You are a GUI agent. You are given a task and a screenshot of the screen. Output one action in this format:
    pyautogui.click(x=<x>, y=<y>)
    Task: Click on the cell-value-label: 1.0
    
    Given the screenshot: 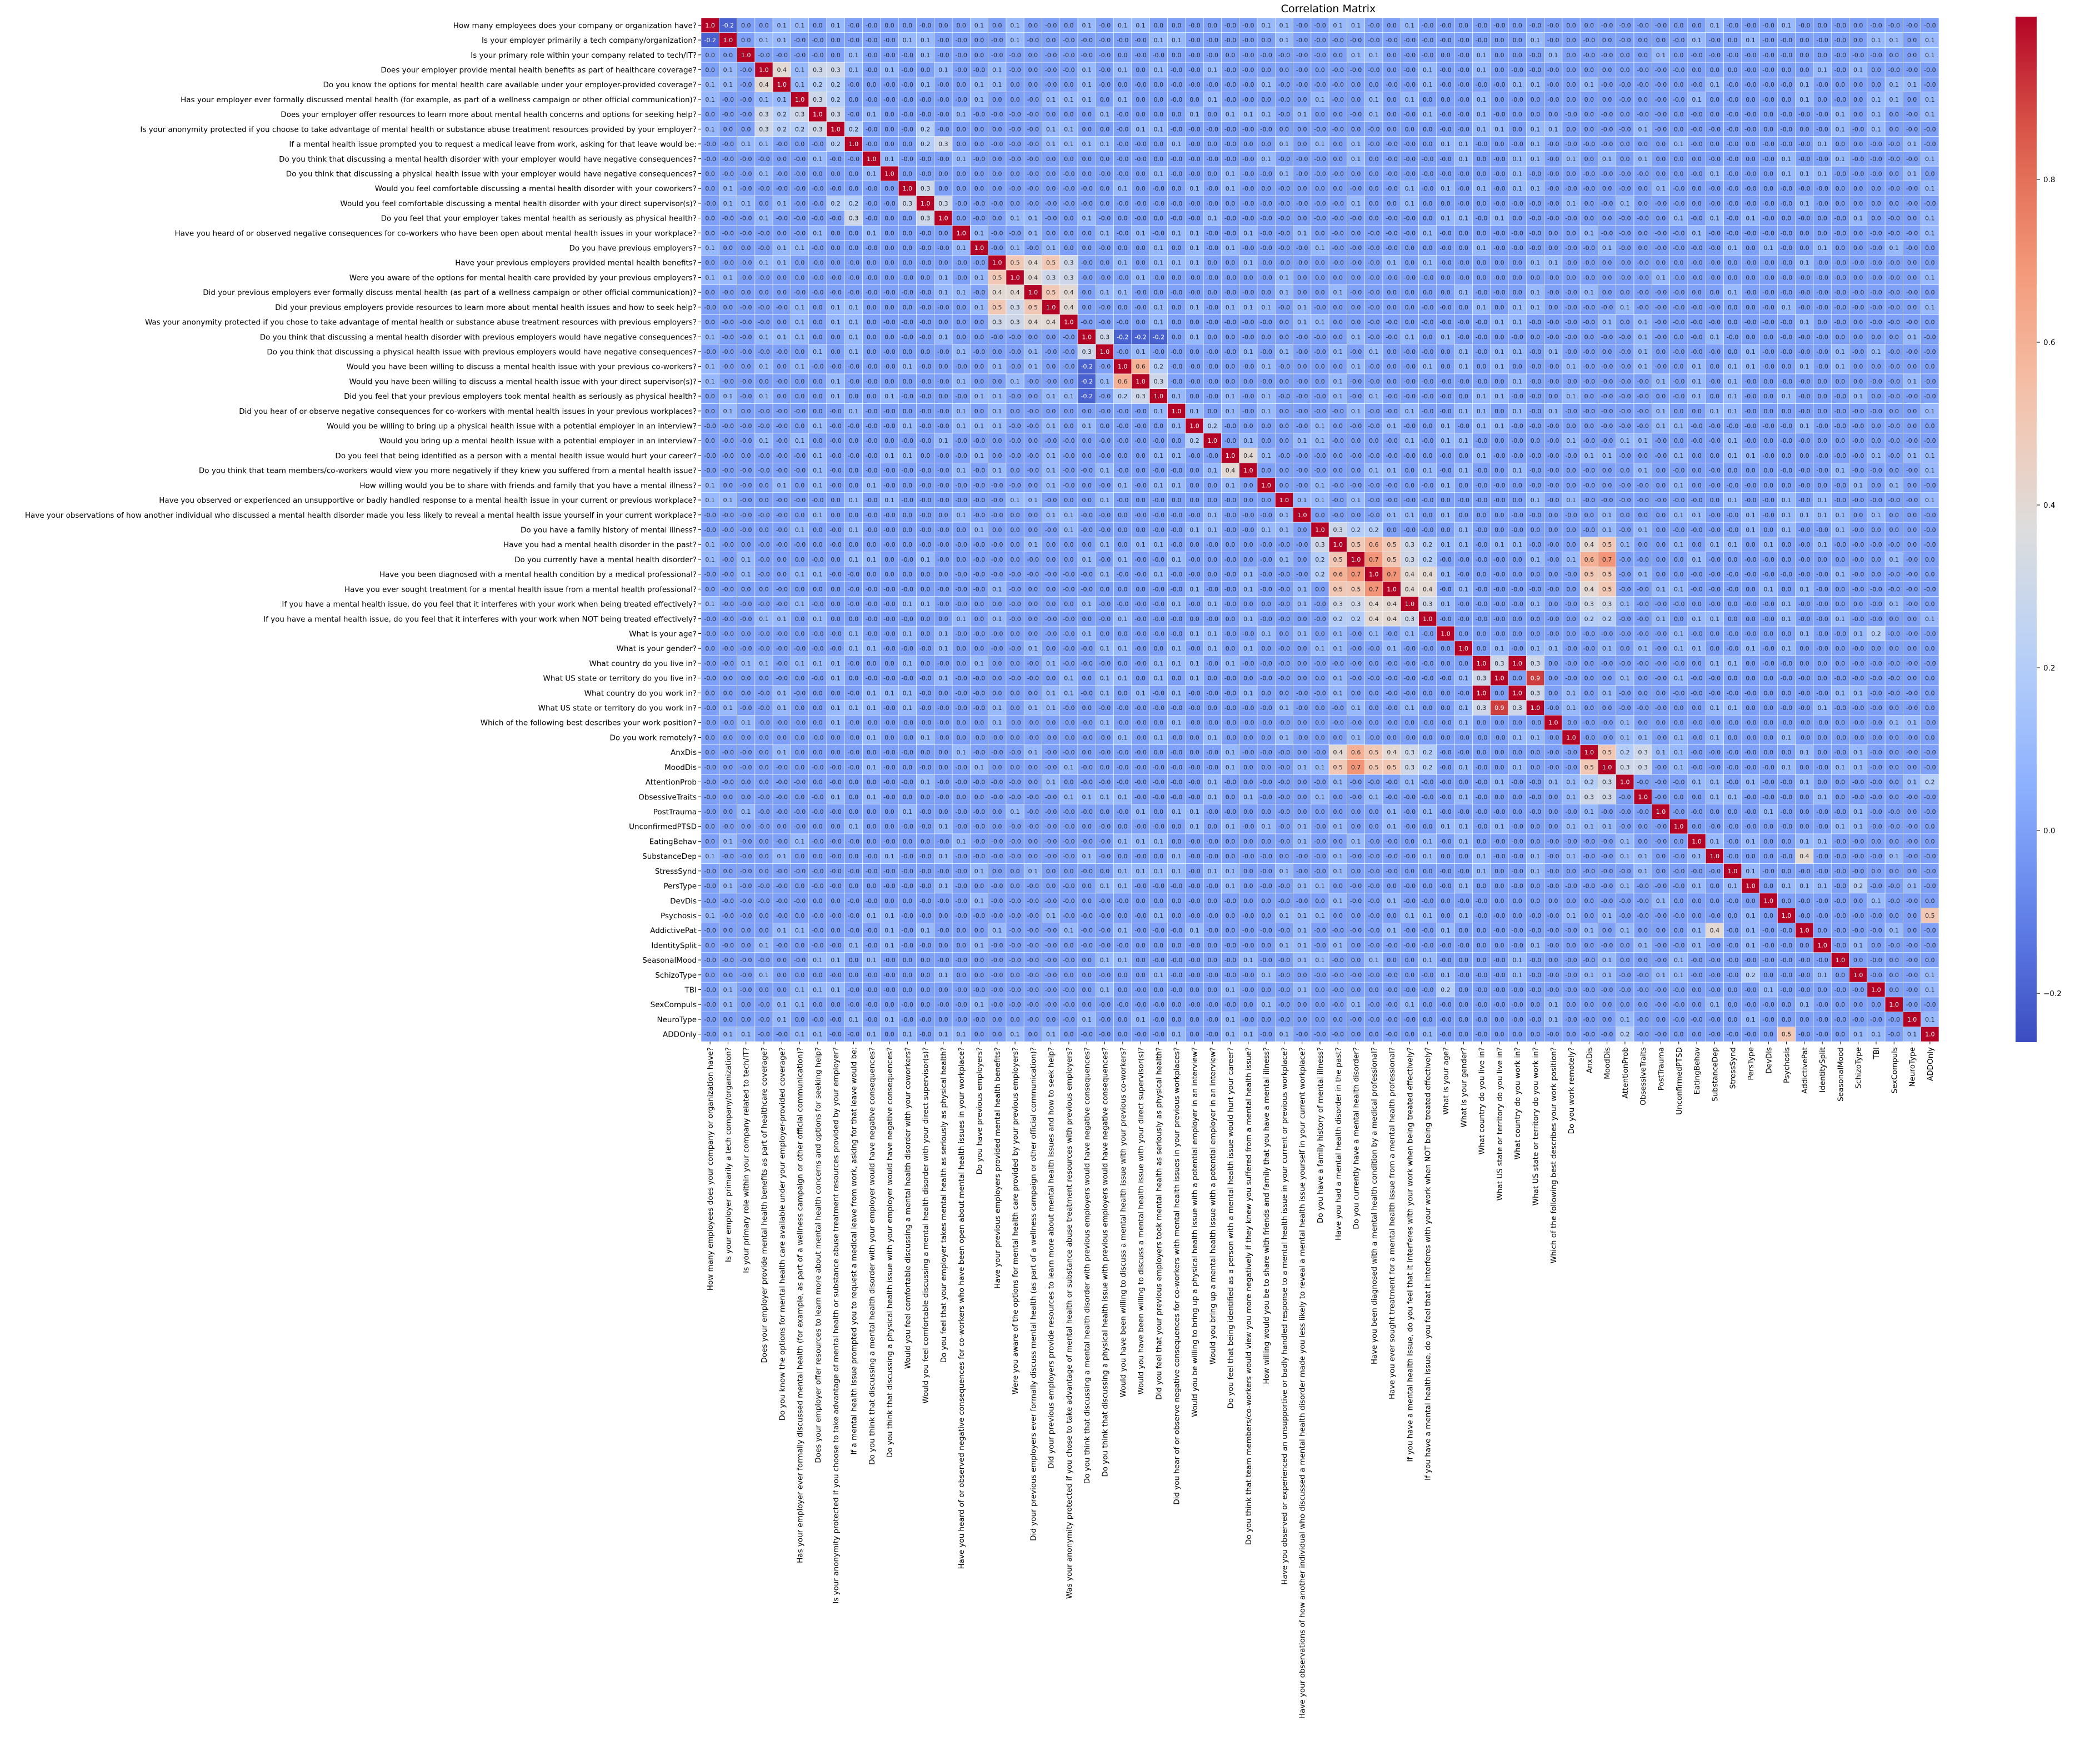 What is the action you would take?
    pyautogui.click(x=746, y=55)
    